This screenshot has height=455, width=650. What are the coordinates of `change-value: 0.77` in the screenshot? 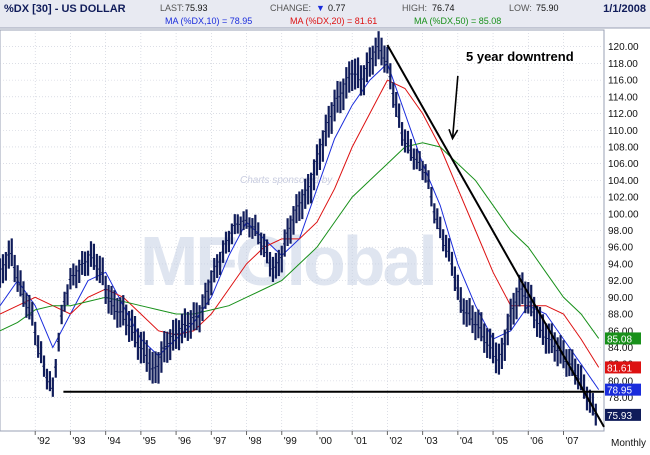 It's located at (337, 8).